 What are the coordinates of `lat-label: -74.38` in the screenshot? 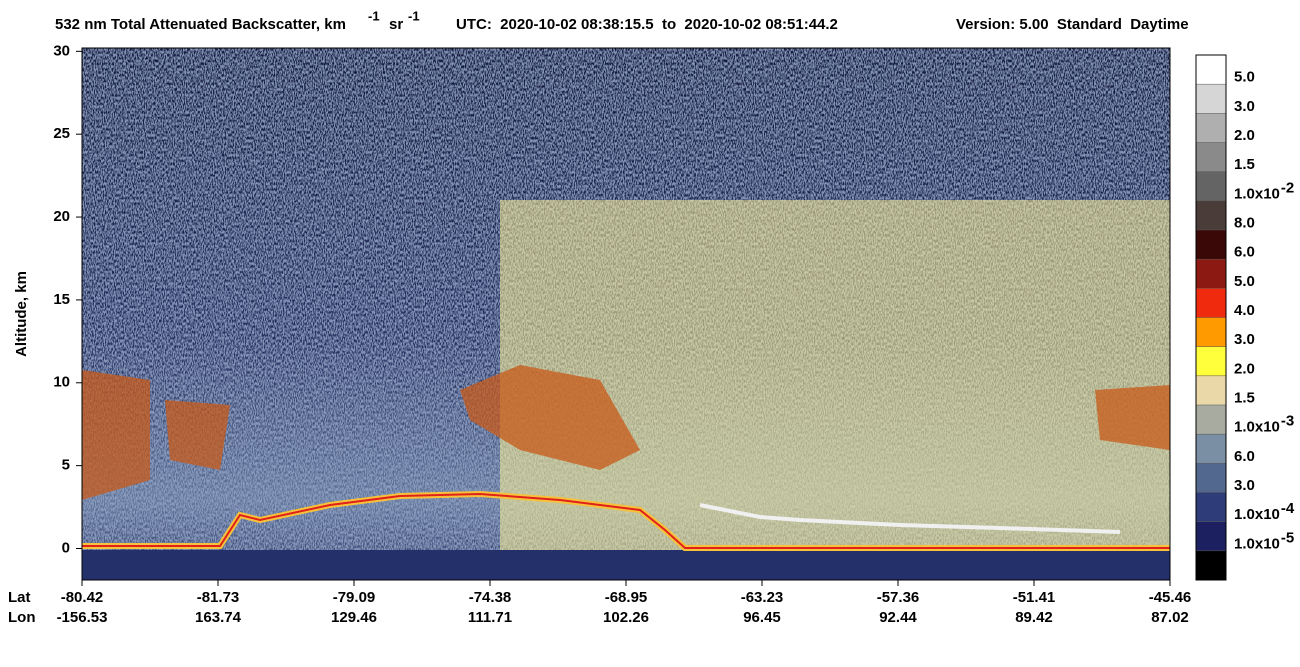 It's located at (490, 597).